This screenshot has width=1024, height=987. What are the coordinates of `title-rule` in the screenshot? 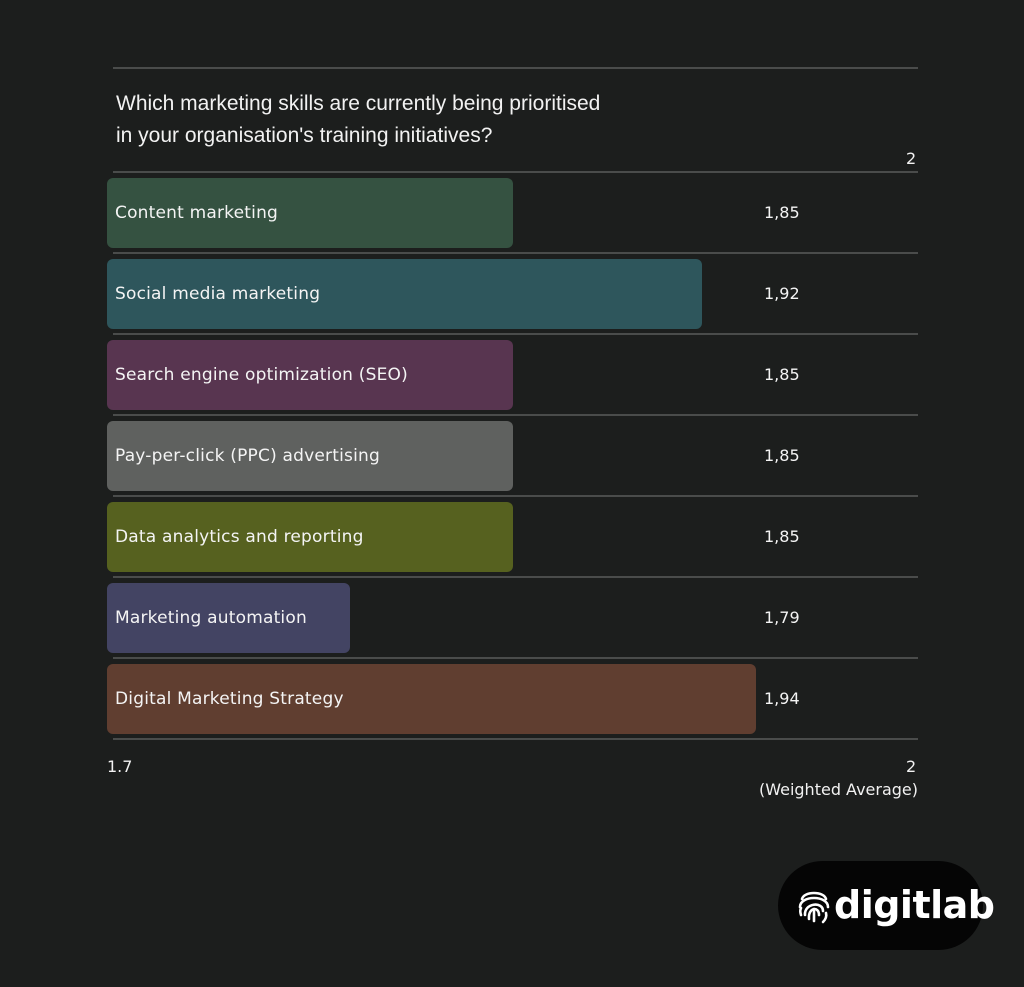 It's located at (515, 68).